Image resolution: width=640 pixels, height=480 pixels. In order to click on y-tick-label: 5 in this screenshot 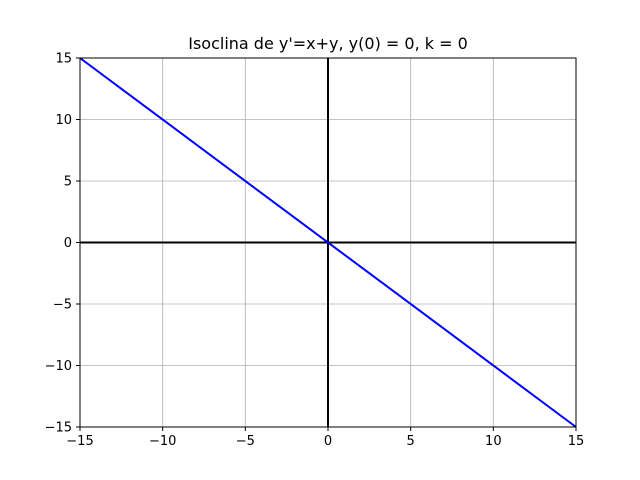, I will do `click(68, 182)`.